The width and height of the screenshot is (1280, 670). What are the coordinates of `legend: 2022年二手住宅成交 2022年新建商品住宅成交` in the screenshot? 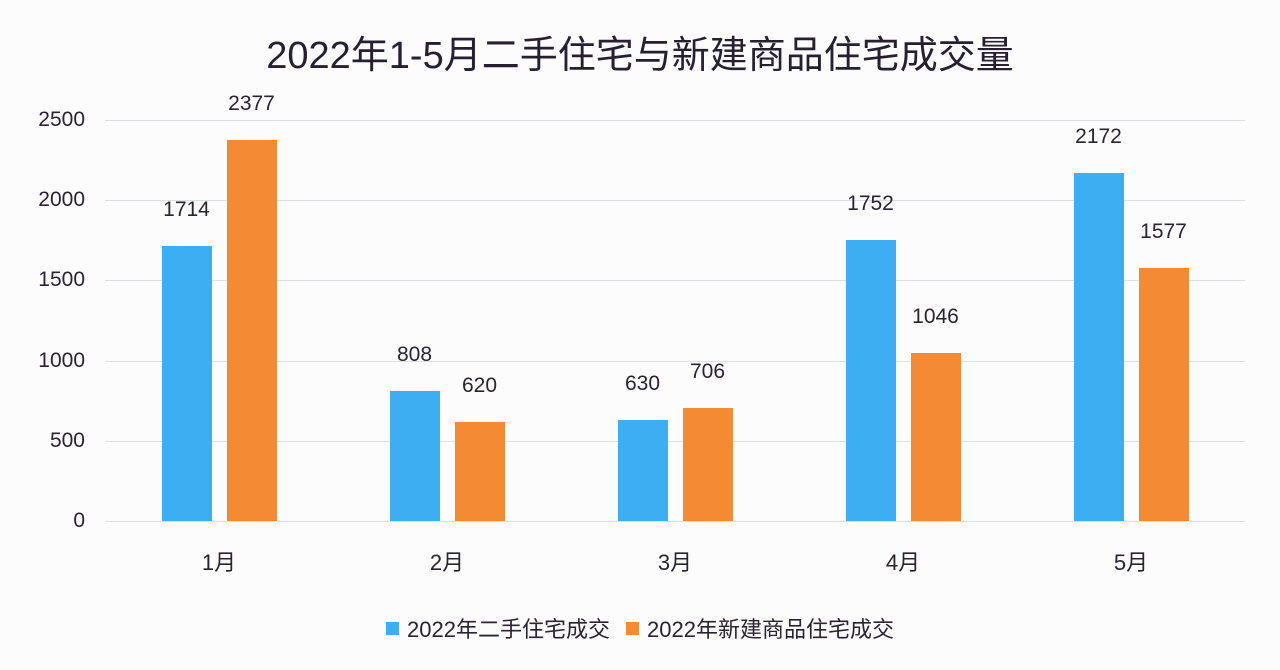 It's located at (640, 628).